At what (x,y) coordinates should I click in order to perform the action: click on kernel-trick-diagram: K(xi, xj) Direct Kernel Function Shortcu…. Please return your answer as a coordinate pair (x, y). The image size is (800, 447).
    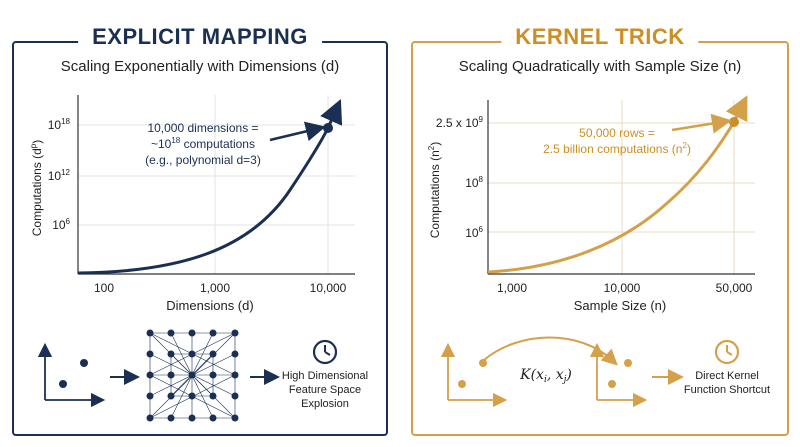
    Looking at the image, I should click on (605, 372).